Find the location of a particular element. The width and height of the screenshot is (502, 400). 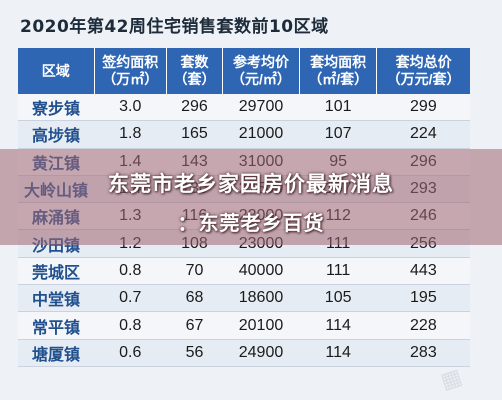

cell-area: 高埗镇 is located at coordinates (56, 134).